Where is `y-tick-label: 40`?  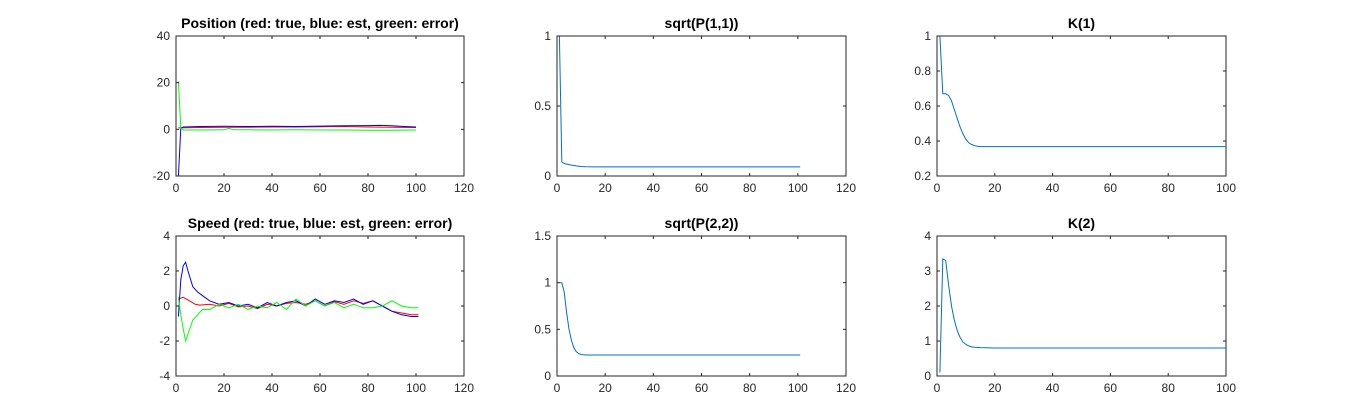
y-tick-label: 40 is located at coordinates (164, 36).